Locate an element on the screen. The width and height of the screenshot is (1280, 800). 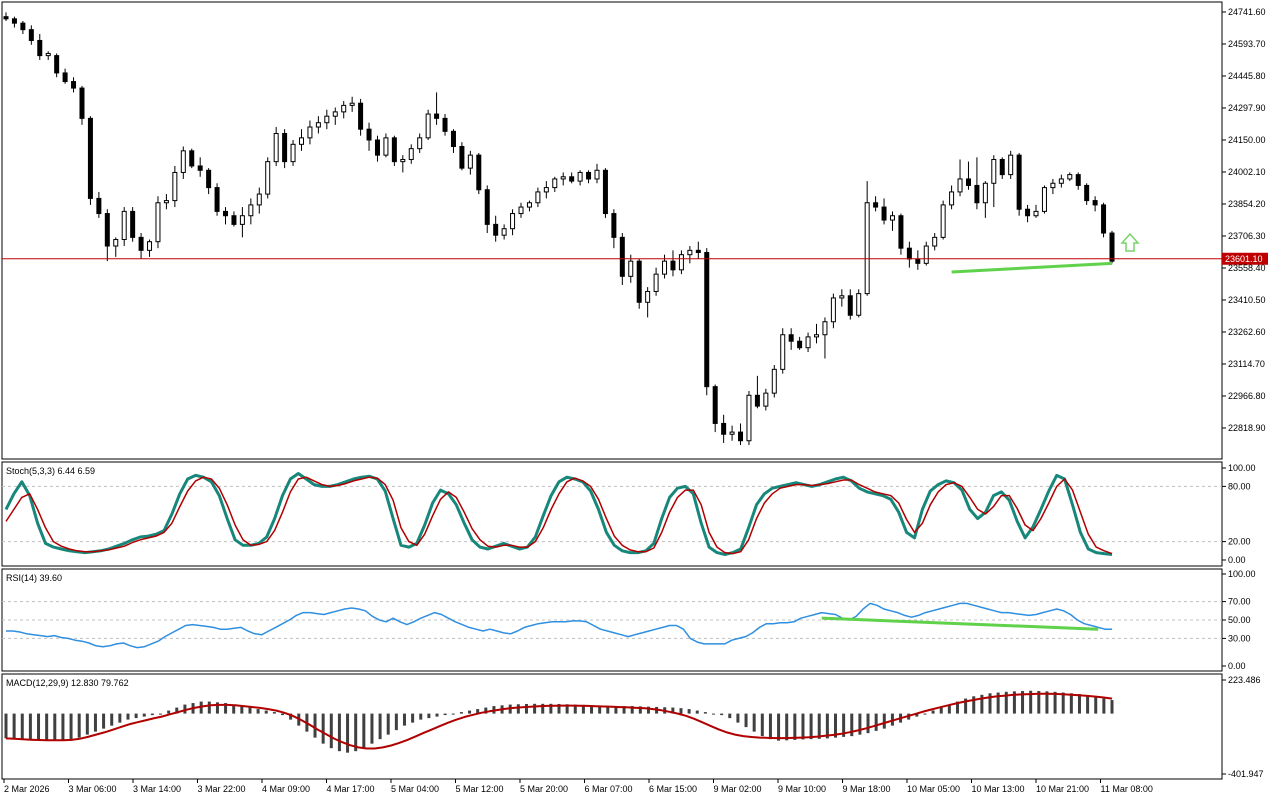
level-tick-label: 80.00 is located at coordinates (1239, 486).